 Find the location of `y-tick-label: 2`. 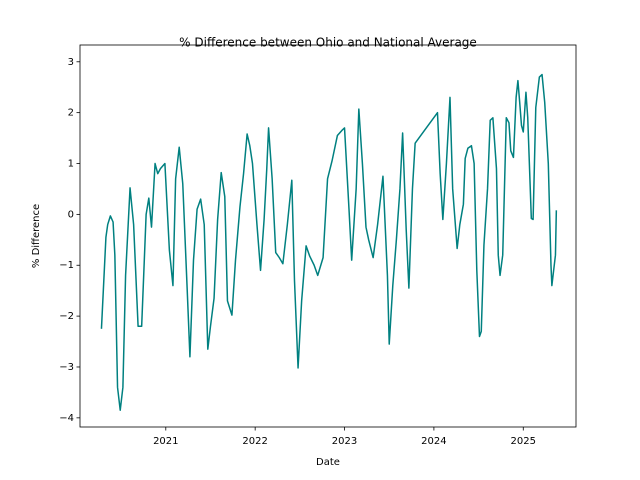

y-tick-label: 2 is located at coordinates (71, 113).